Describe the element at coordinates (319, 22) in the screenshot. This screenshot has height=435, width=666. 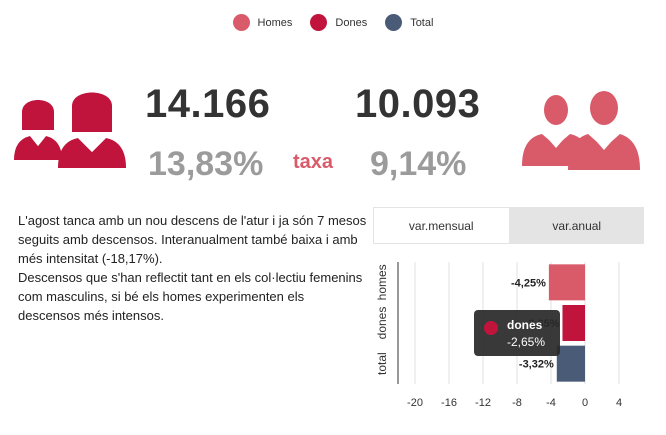
I see `legend-dot-dones` at that location.